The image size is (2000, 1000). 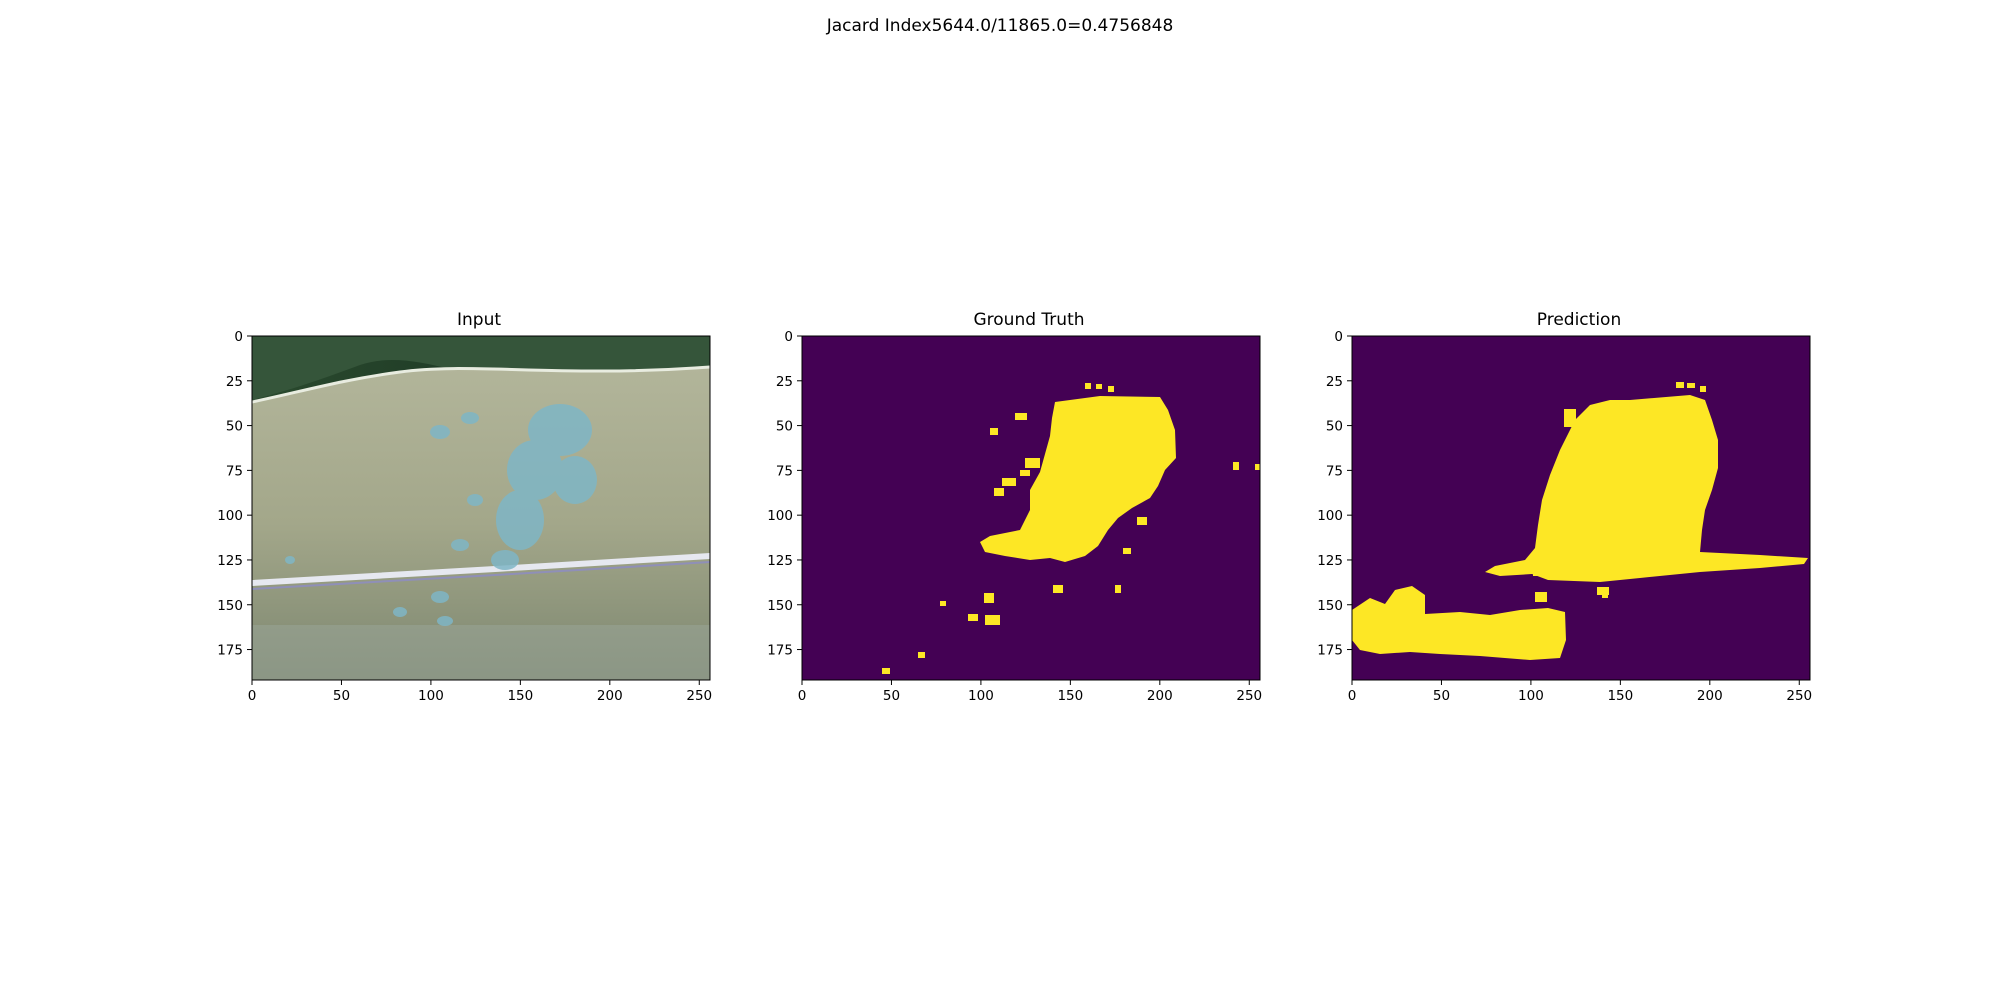 I want to click on y-tick-label-input: 25, so click(x=234, y=382).